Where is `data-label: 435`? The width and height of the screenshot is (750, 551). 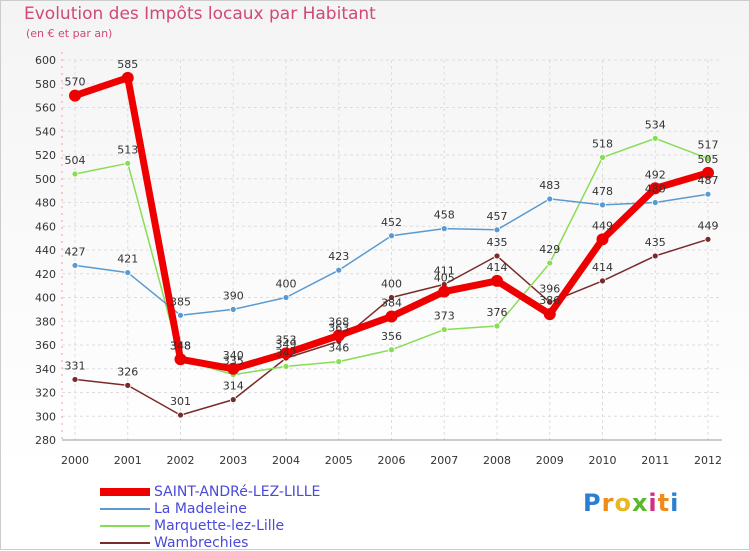 data-label: 435 is located at coordinates (655, 242).